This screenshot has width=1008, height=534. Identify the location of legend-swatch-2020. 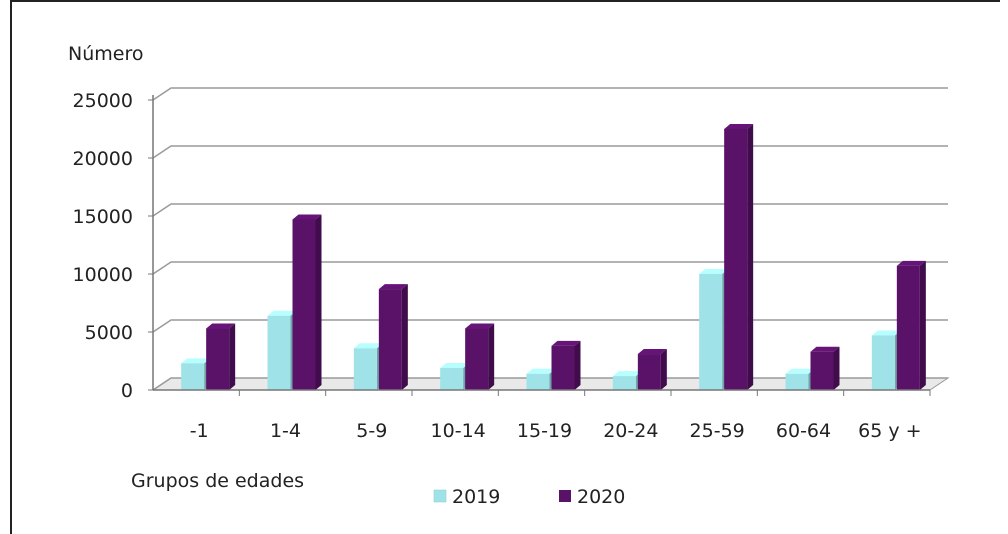
(565, 496).